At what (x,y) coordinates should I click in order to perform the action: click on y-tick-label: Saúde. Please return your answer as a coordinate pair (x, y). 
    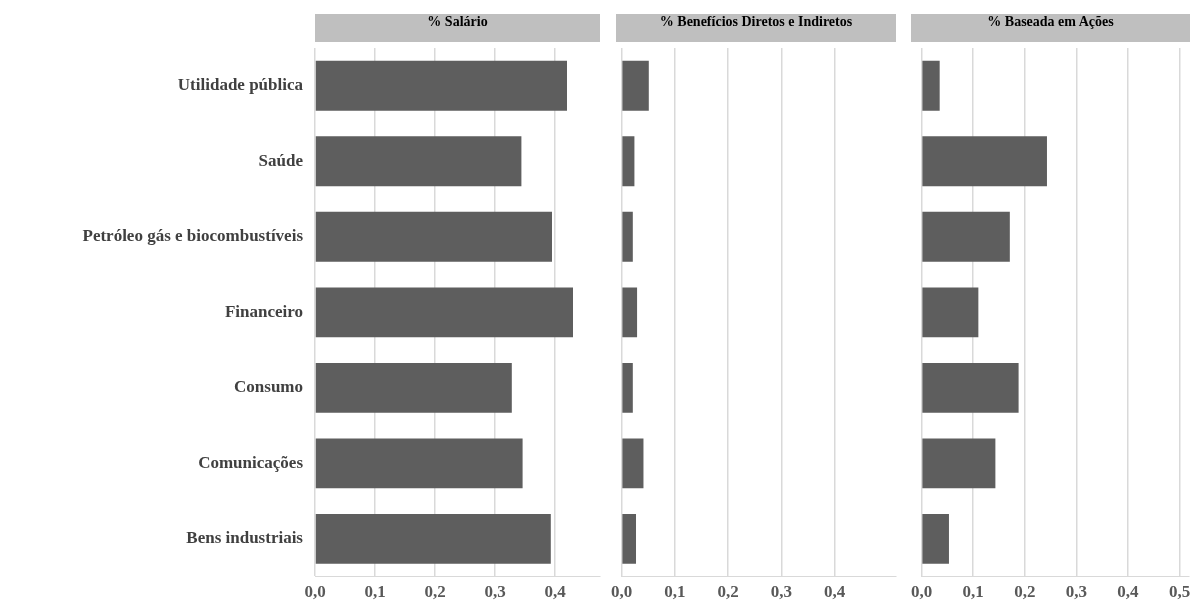
    Looking at the image, I should click on (281, 160).